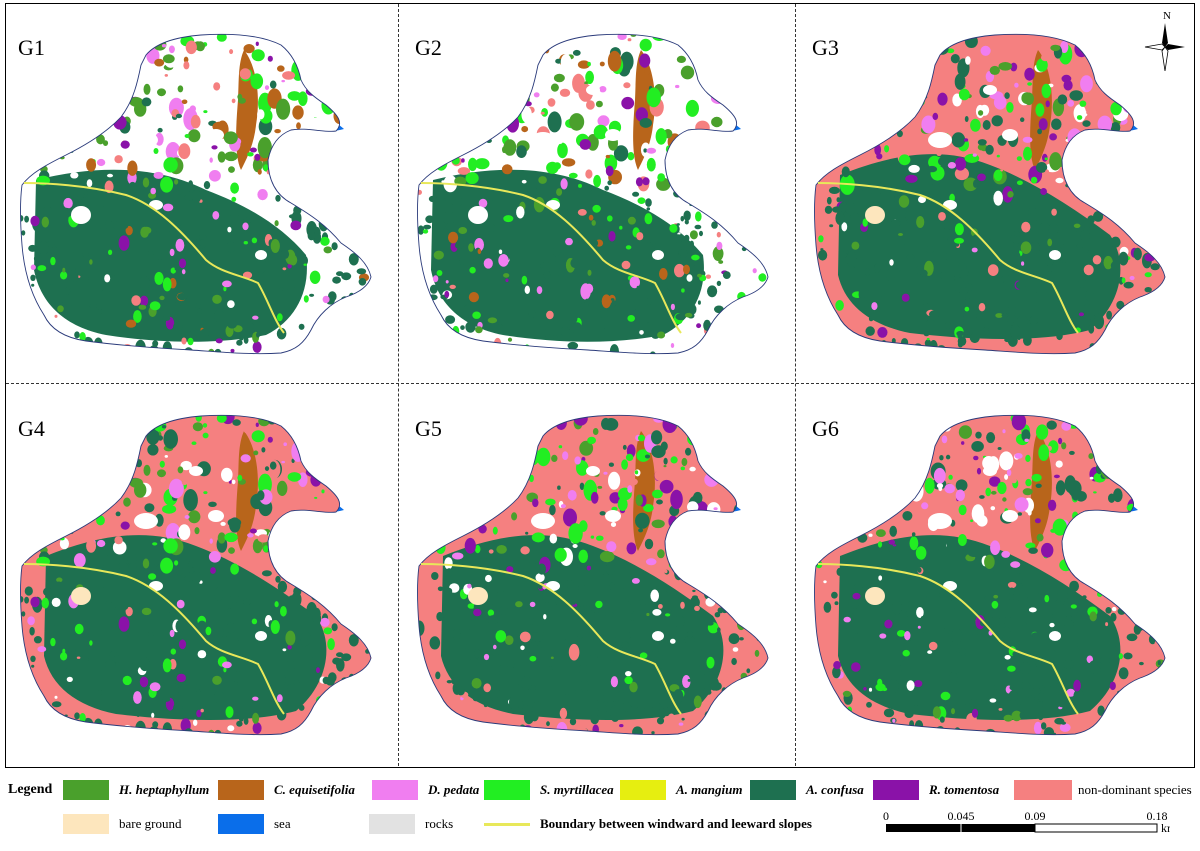 This screenshot has height=851, width=1200. I want to click on map-panel-g6: G6, so click(994, 573).